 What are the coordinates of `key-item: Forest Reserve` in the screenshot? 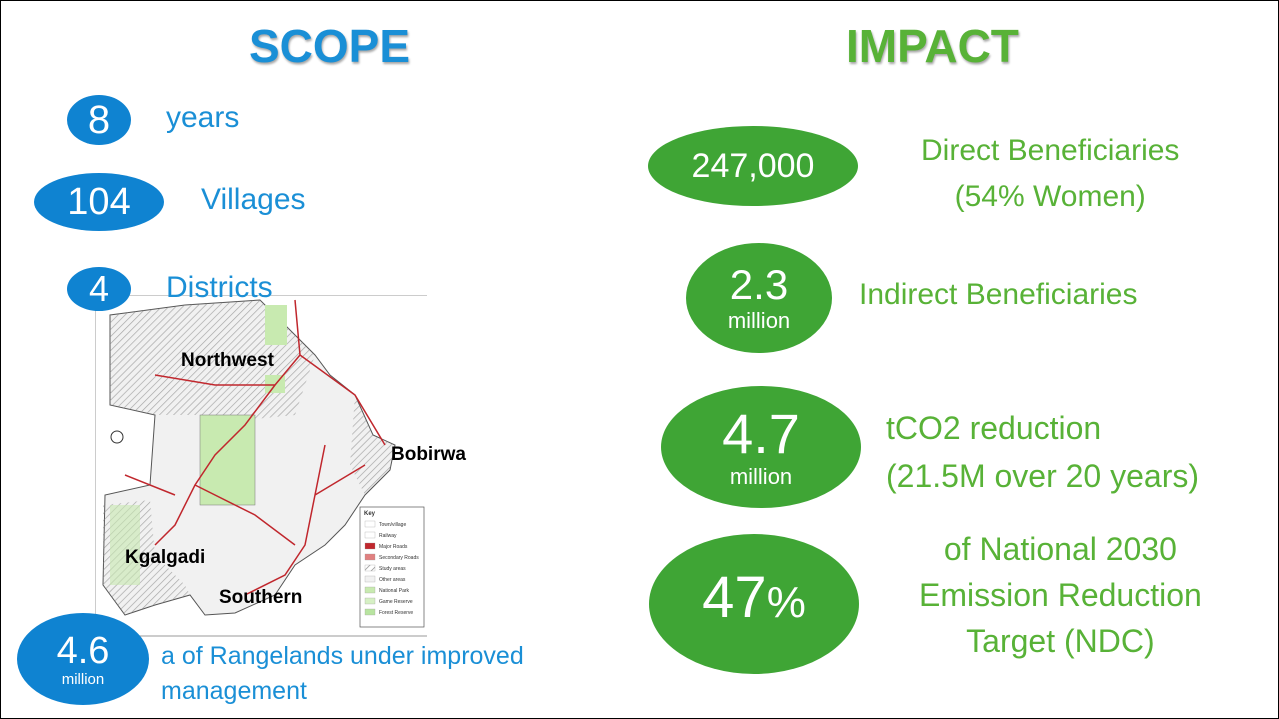 It's located at (396, 613).